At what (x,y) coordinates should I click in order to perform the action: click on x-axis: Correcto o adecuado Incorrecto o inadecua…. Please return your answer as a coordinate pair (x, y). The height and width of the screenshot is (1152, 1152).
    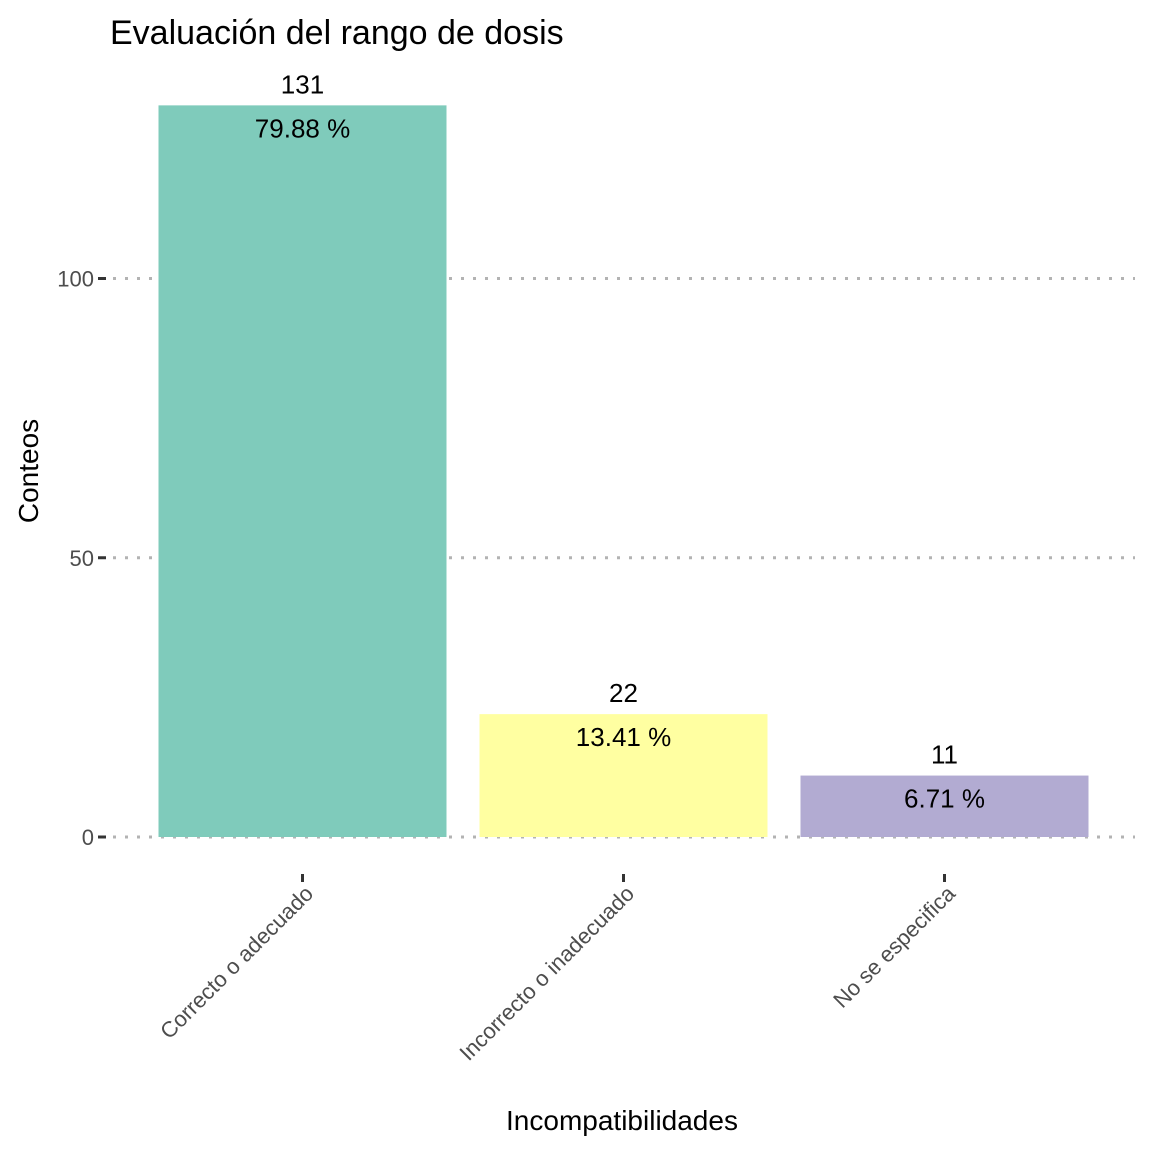
    Looking at the image, I should click on (558, 970).